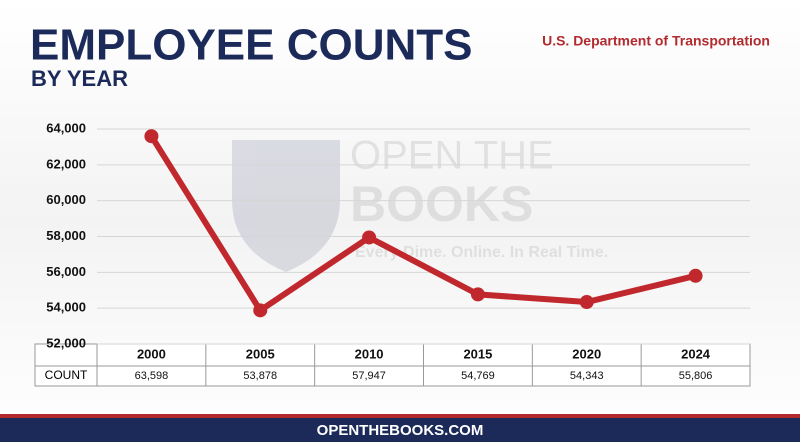 Image resolution: width=800 pixels, height=442 pixels. Describe the element at coordinates (369, 353) in the screenshot. I see `x-tick-label: 2010` at that location.